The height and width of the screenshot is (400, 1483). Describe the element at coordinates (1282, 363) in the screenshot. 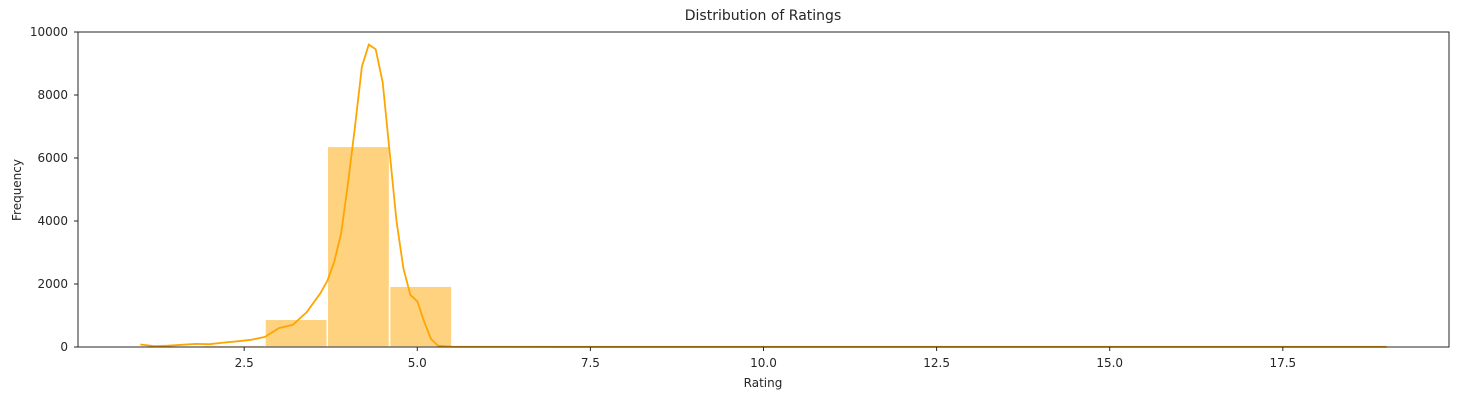

I see `x-tick-label: 17.5` at that location.